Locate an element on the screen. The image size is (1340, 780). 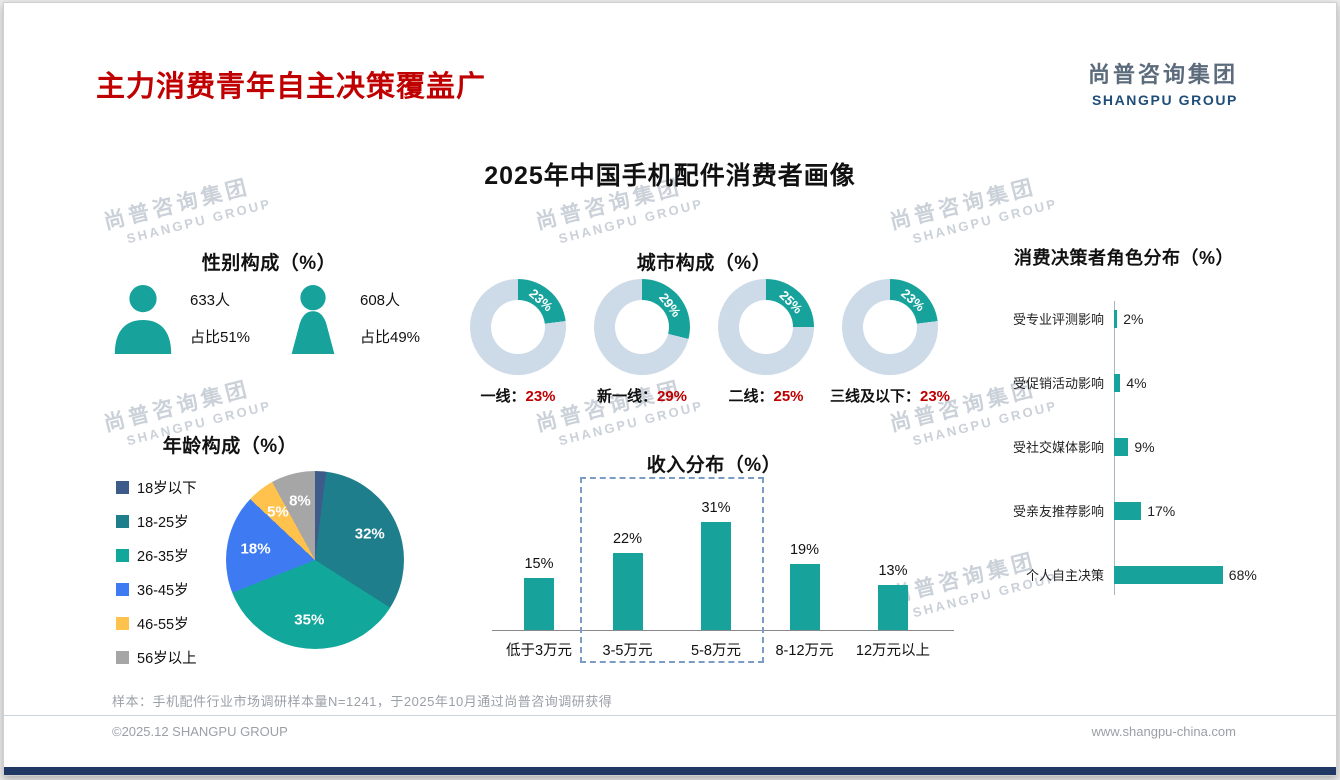
decision-value: 4% is located at coordinates (1136, 382).